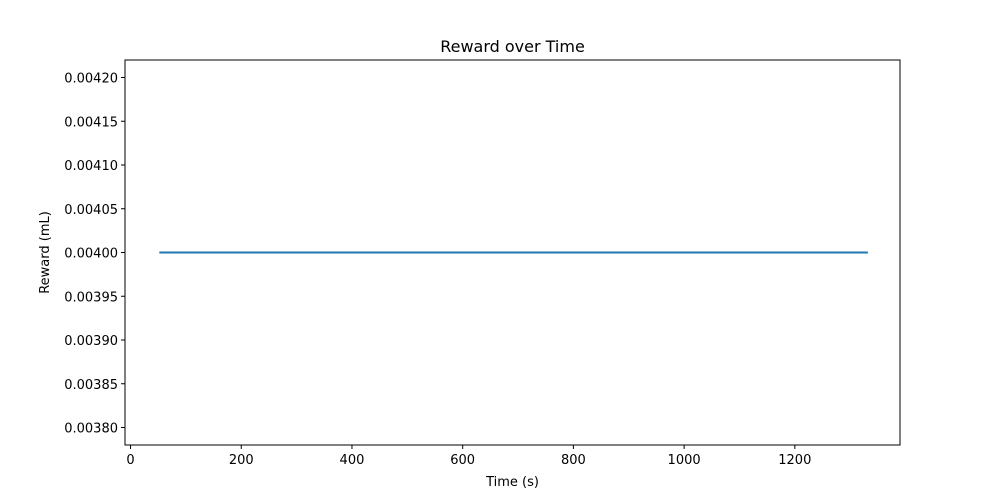  Describe the element at coordinates (91, 166) in the screenshot. I see `y-tick-label: 0.00410` at that location.